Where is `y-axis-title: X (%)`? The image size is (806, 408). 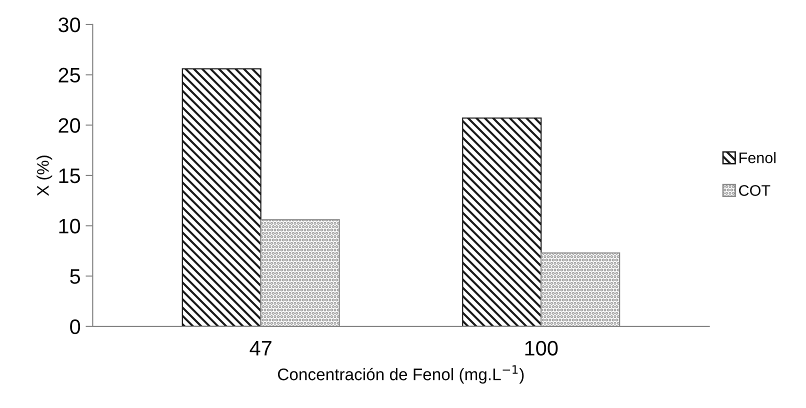 y-axis-title: X (%) is located at coordinates (44, 176).